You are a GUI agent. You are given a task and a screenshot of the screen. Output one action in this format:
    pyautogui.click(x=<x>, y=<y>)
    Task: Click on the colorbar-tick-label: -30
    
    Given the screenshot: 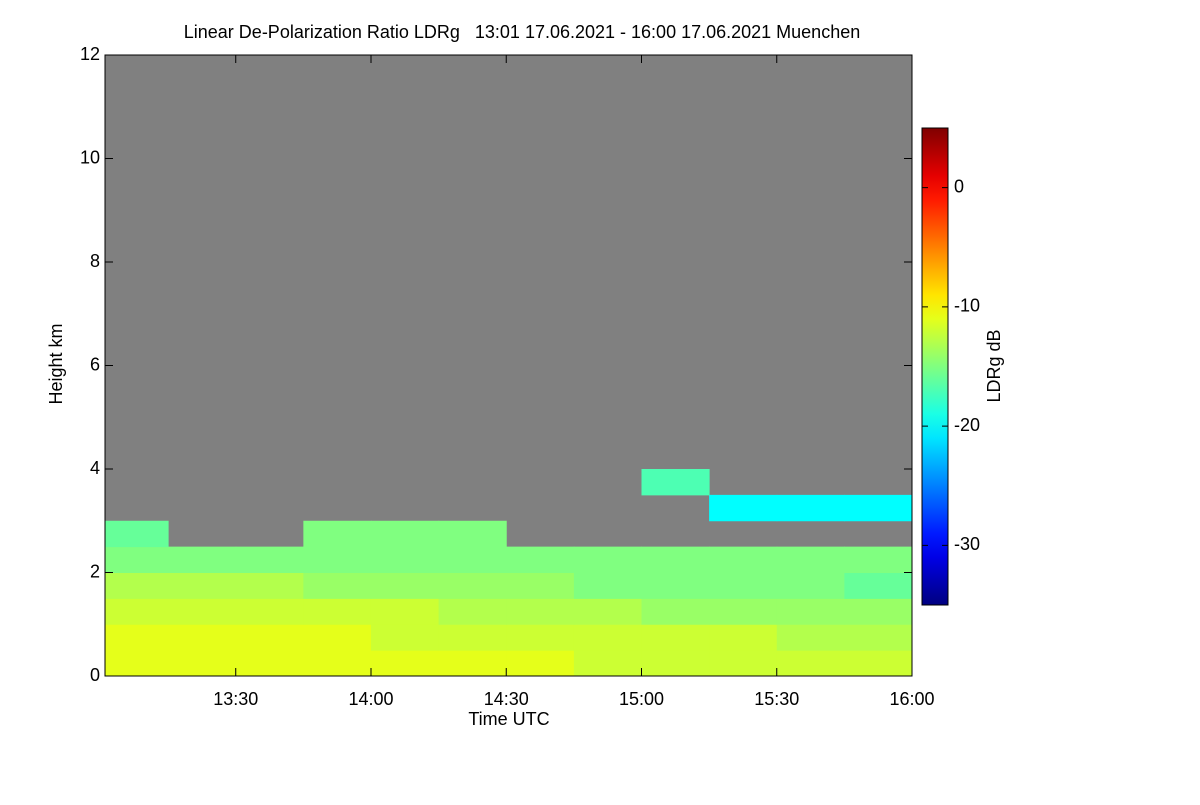 What is the action you would take?
    pyautogui.click(x=967, y=544)
    